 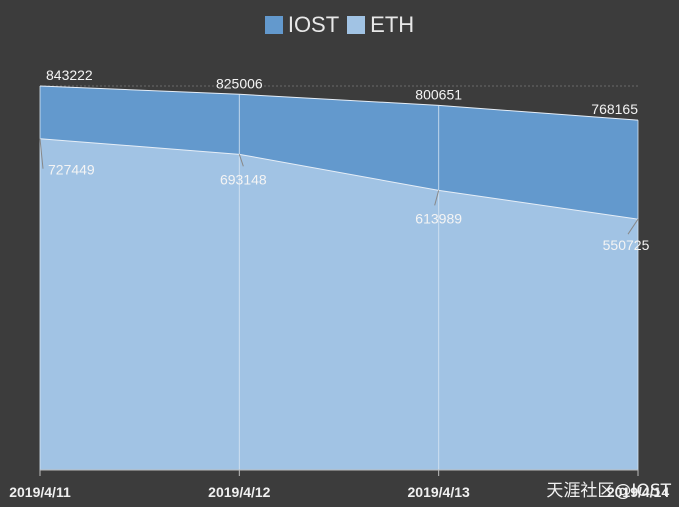 I want to click on legend-label-eth: ETH, so click(x=392, y=24).